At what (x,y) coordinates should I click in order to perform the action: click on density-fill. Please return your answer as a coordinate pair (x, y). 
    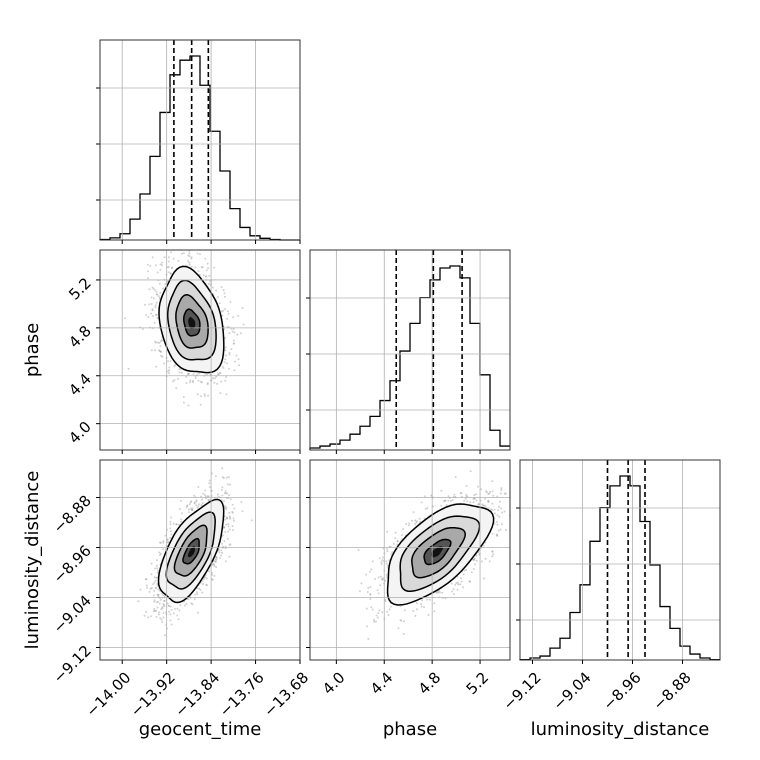
    Looking at the image, I should click on (192, 323).